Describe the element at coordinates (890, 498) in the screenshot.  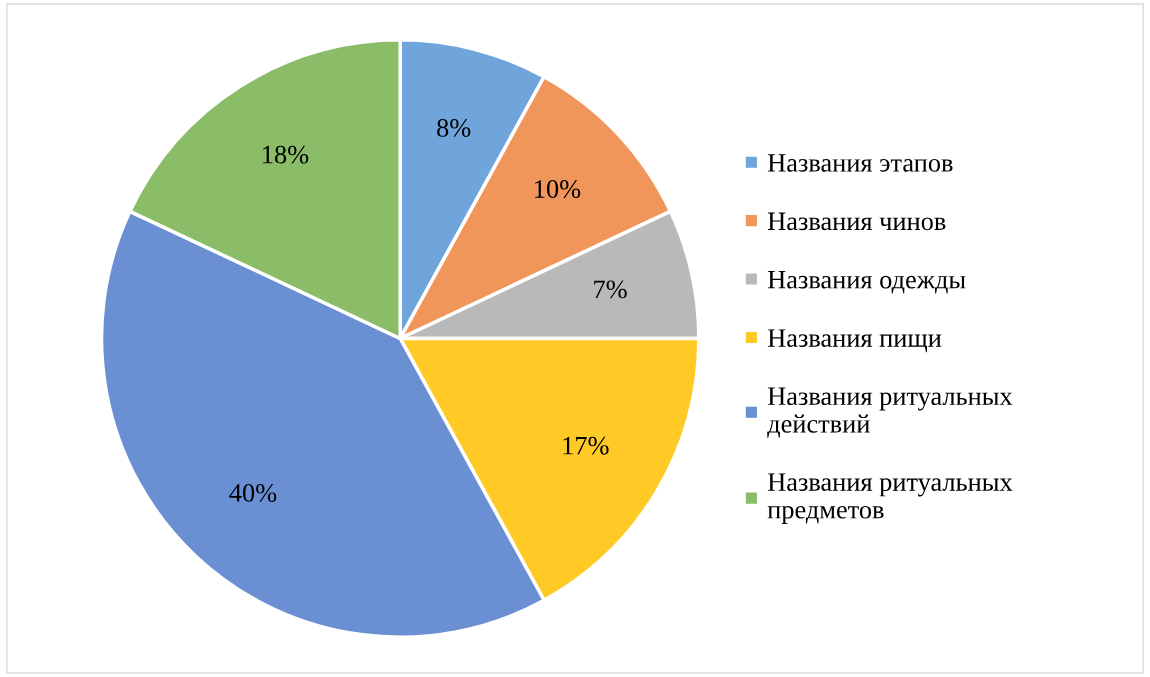
I see `legend-label: Названия ритуальных предметов` at that location.